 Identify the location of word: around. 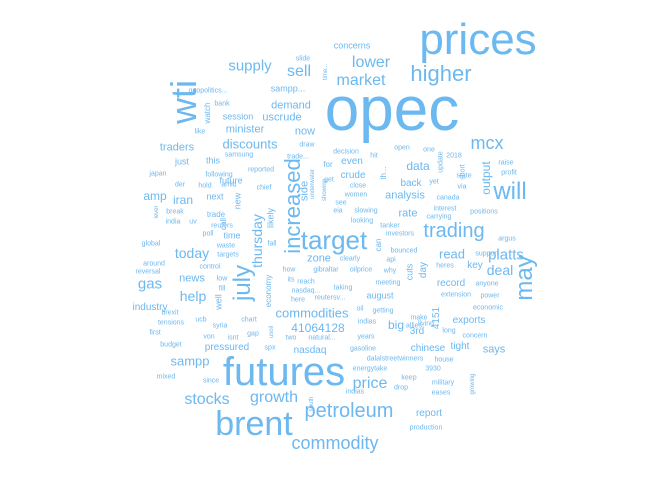
(154, 264).